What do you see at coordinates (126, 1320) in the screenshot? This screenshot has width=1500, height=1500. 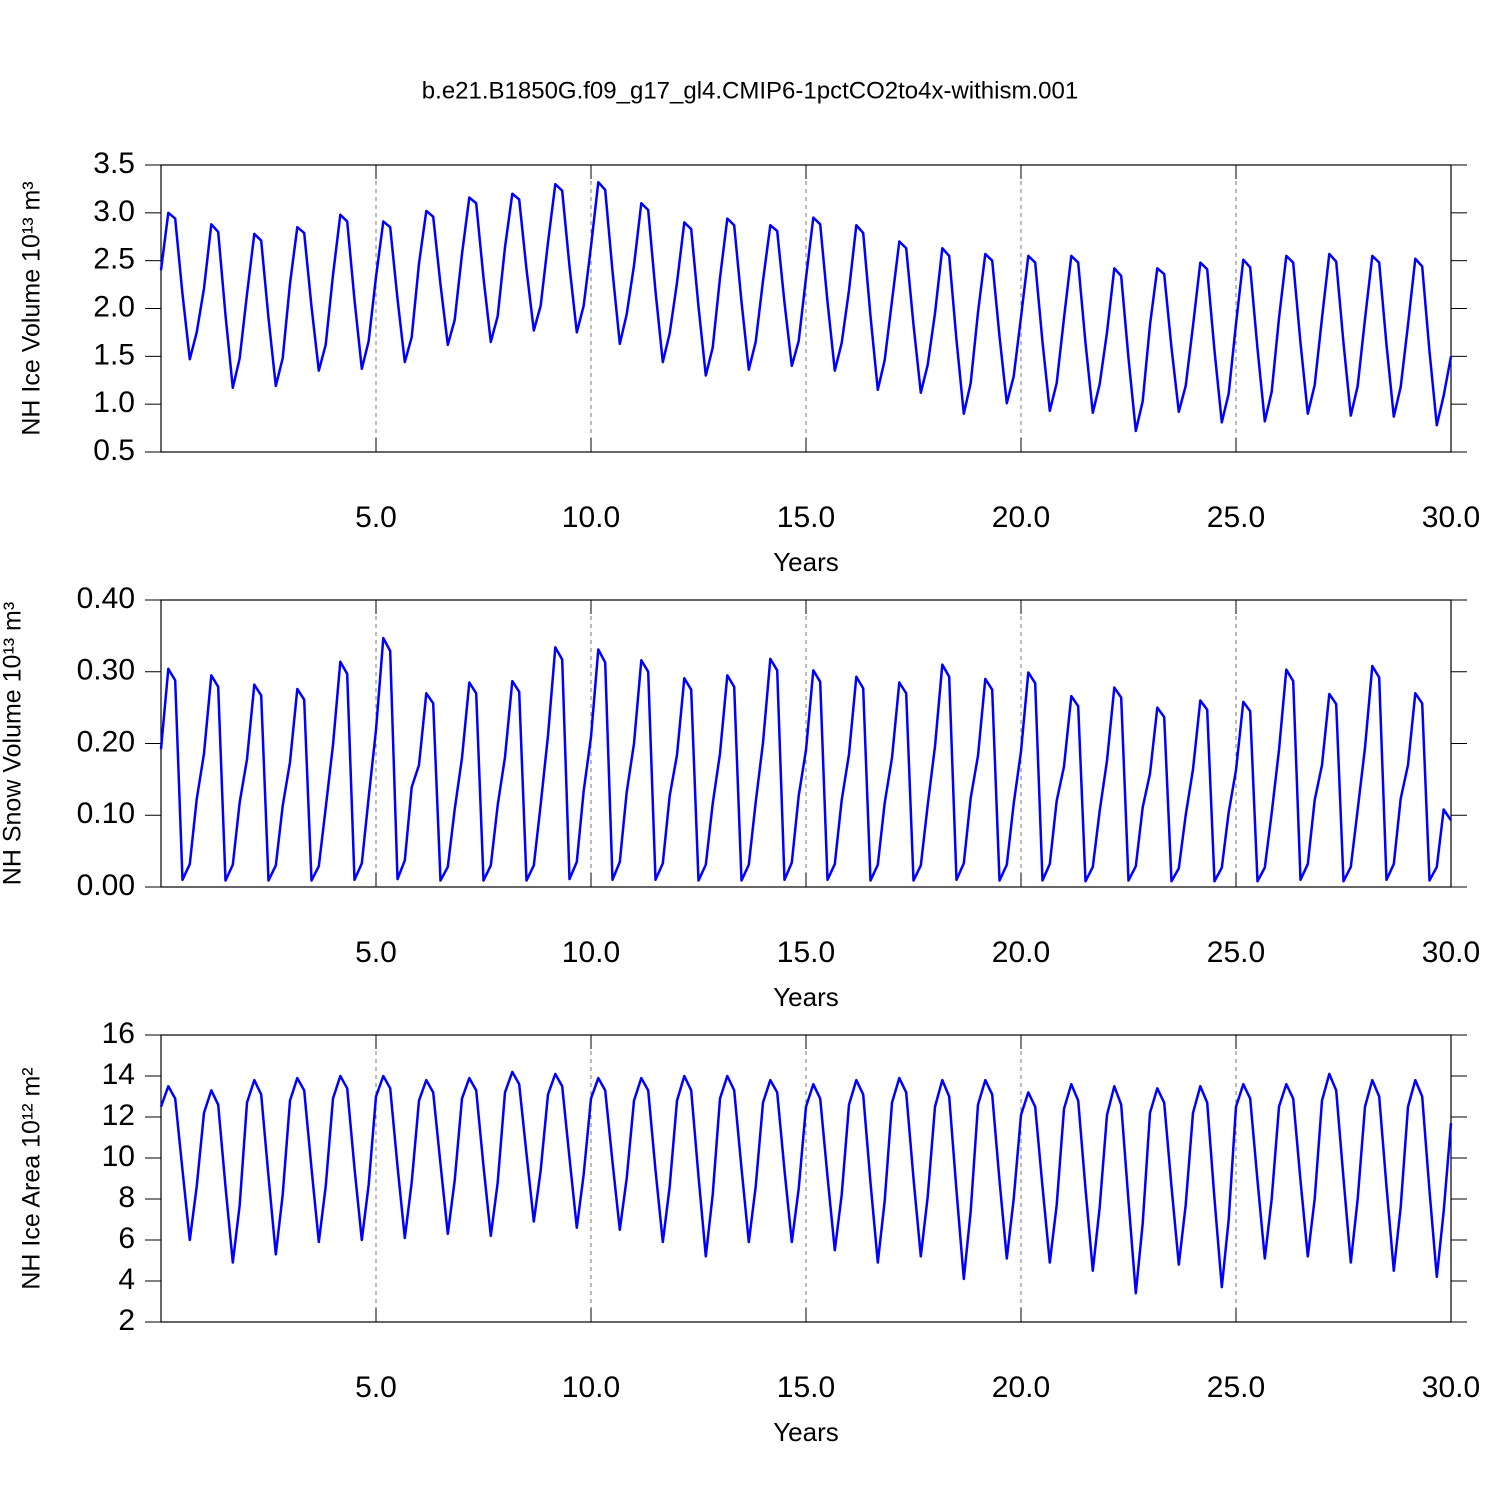 I see `y-tick-label: 2` at bounding box center [126, 1320].